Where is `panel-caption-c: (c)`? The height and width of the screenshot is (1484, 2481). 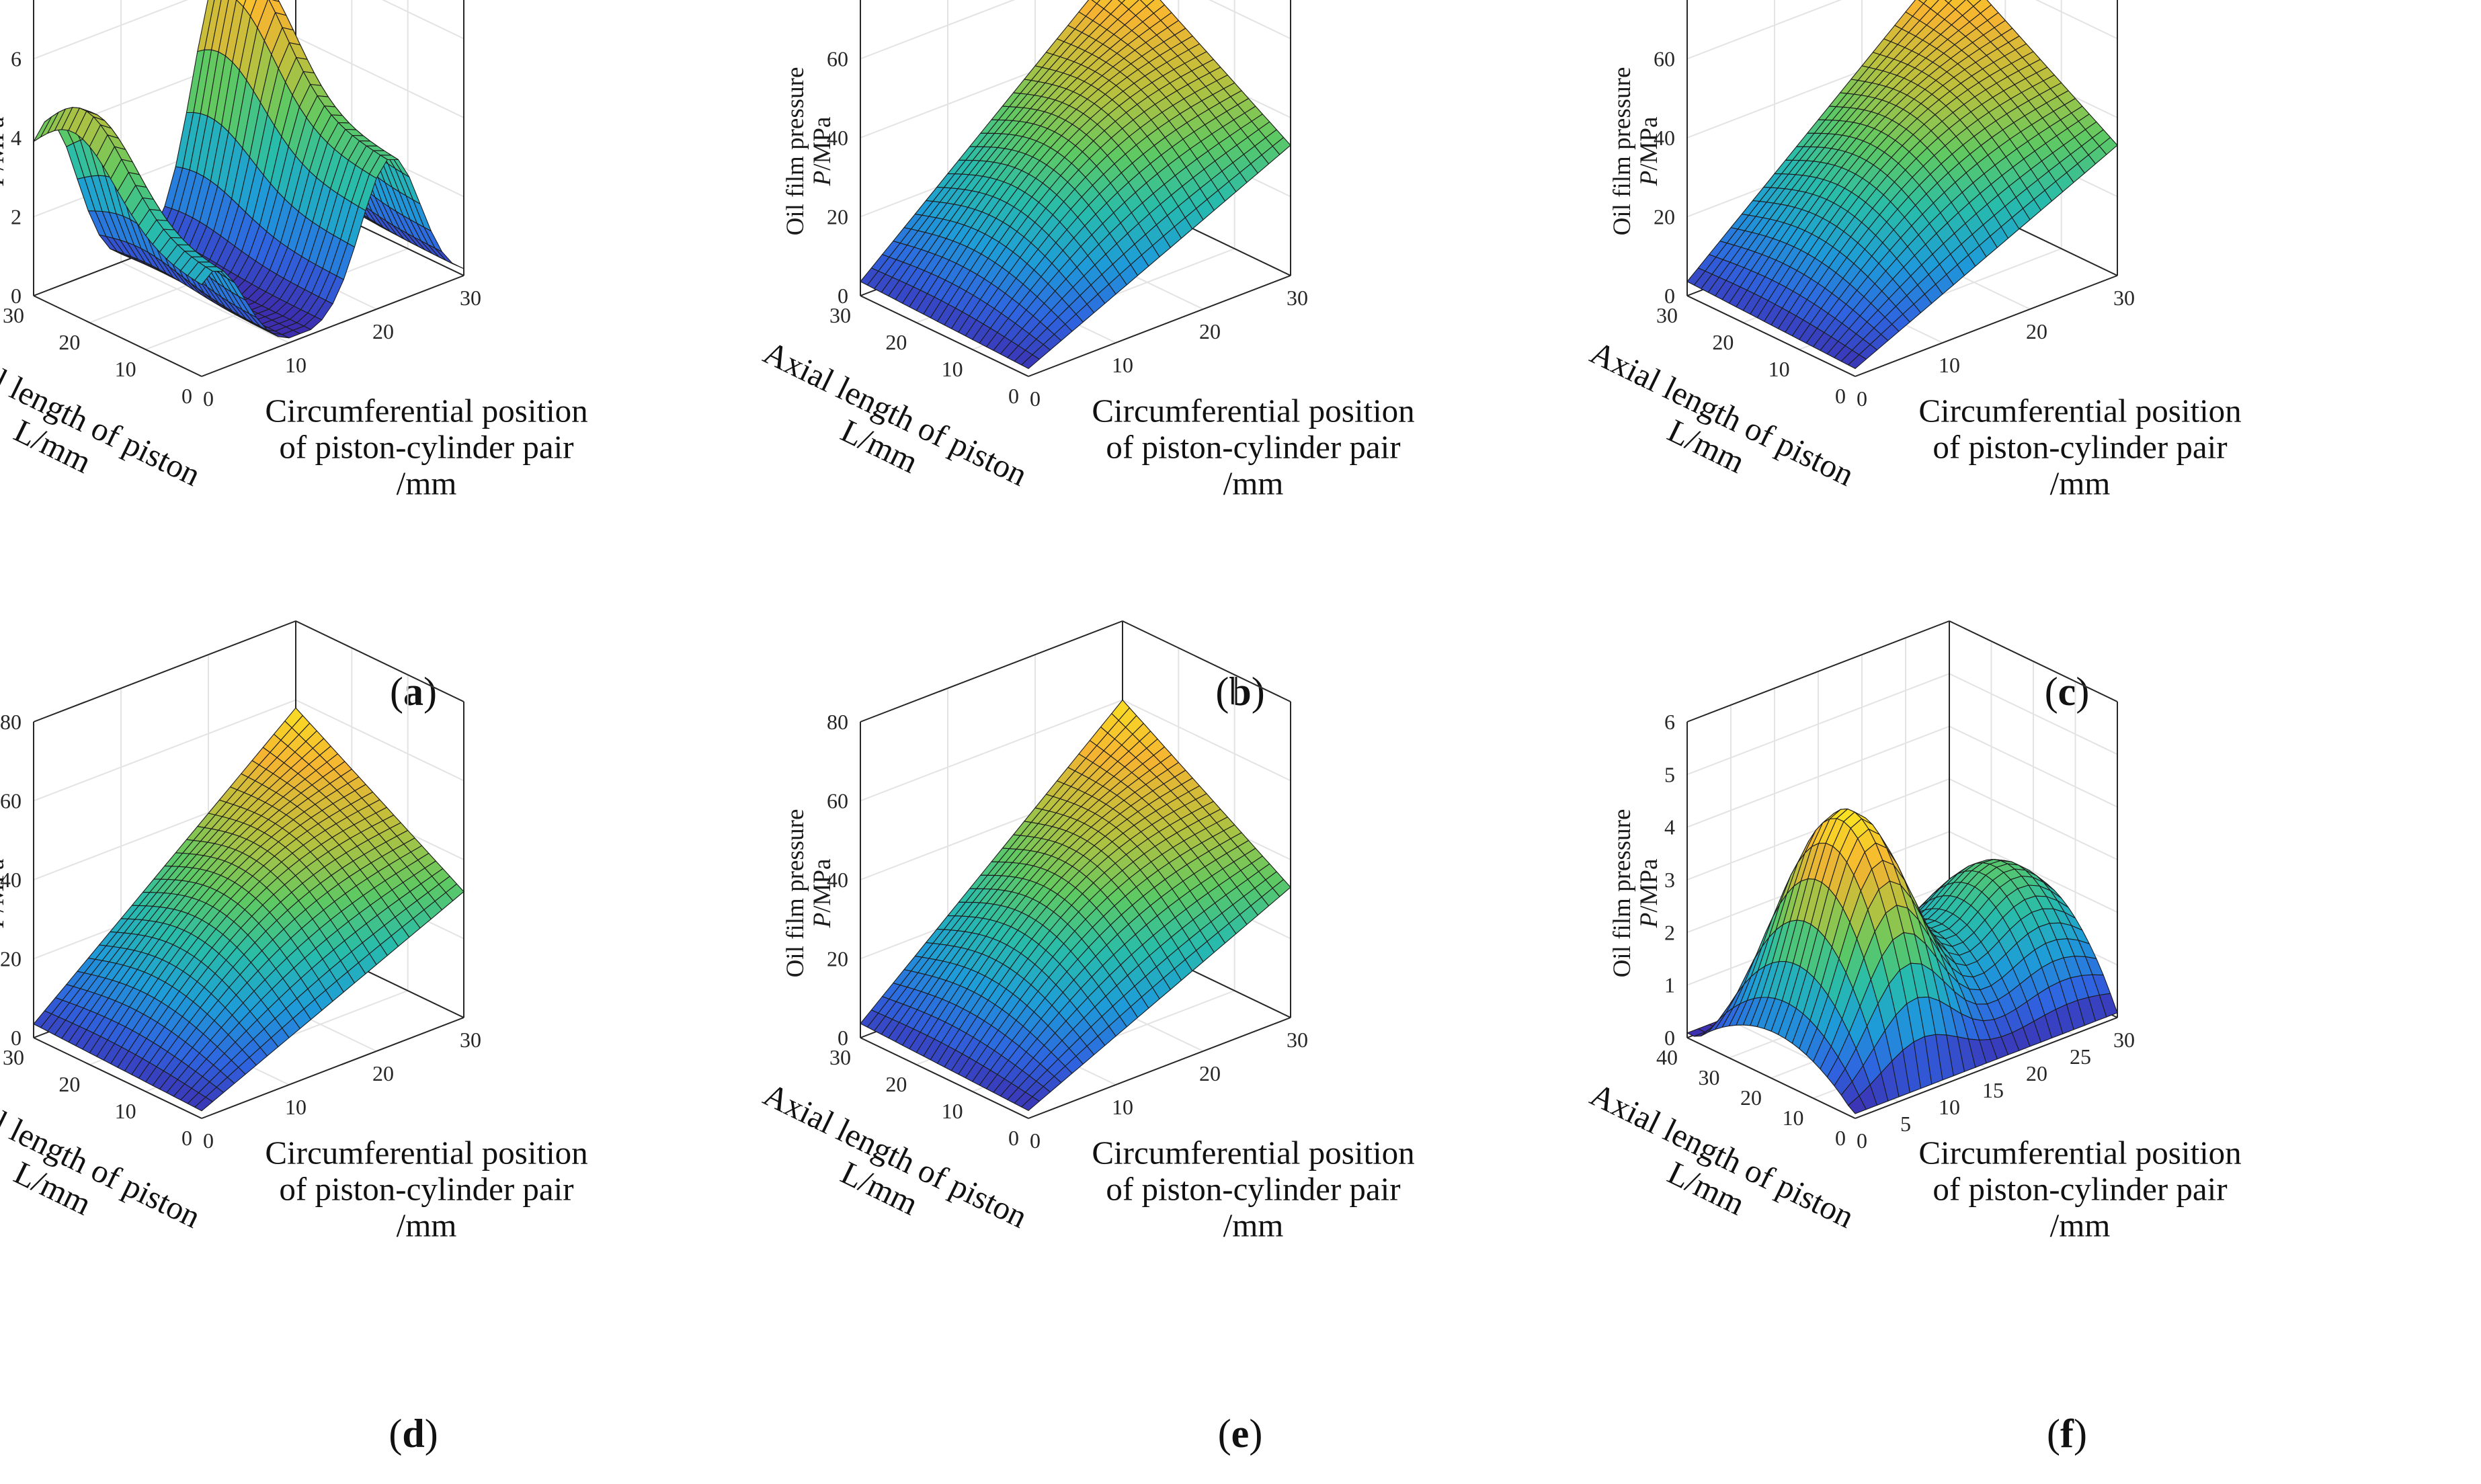 panel-caption-c: (c) is located at coordinates (2067, 691).